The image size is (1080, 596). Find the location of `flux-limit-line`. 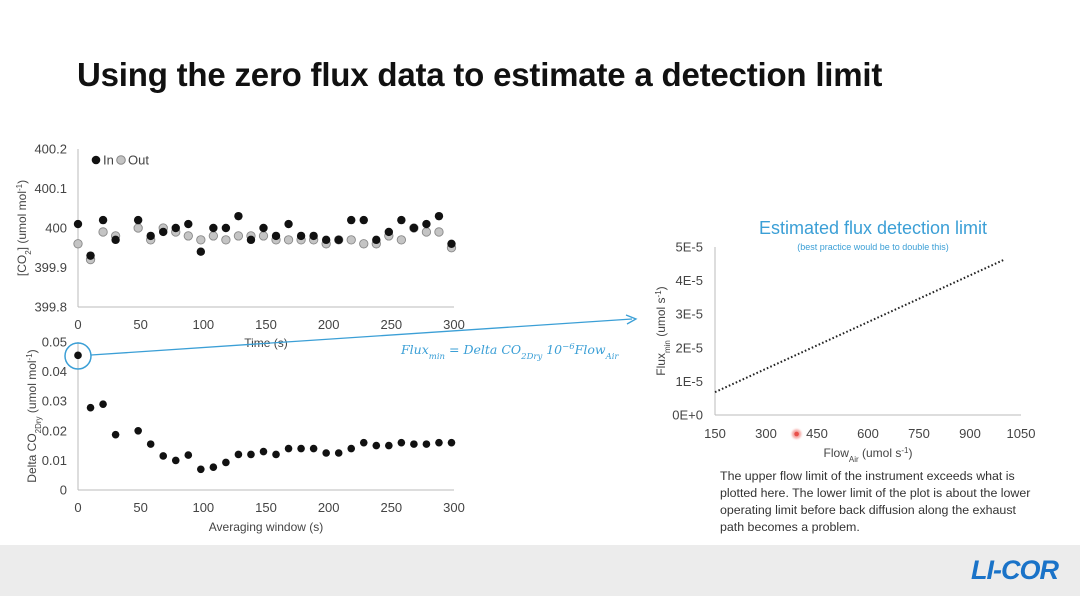

flux-limit-line is located at coordinates (859, 326).